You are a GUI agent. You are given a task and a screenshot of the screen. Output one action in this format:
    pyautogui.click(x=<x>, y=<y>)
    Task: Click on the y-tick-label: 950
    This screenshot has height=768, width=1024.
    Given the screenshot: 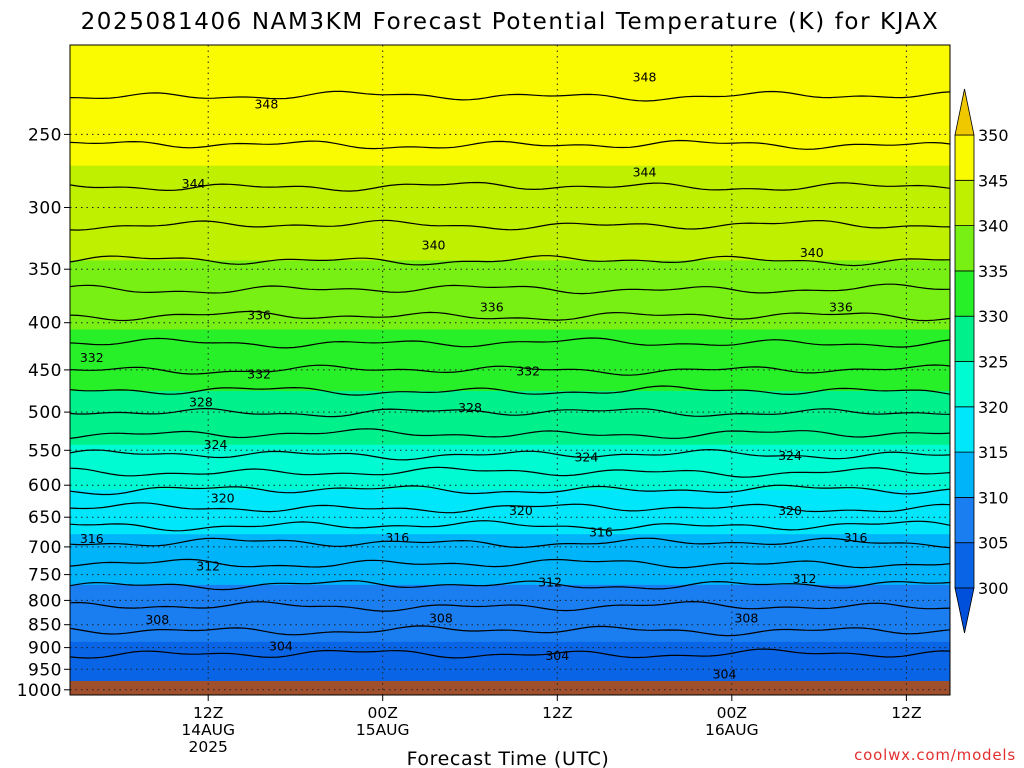 What is the action you would take?
    pyautogui.click(x=45, y=670)
    